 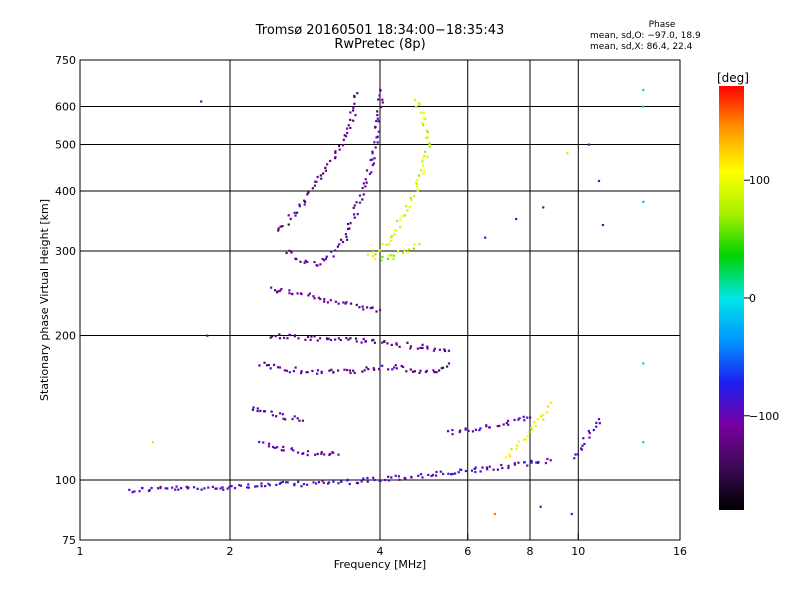 What do you see at coordinates (645, 36) in the screenshot?
I see `phase-stats-o: mean, sd,O: −97.0, 18.9` at bounding box center [645, 36].